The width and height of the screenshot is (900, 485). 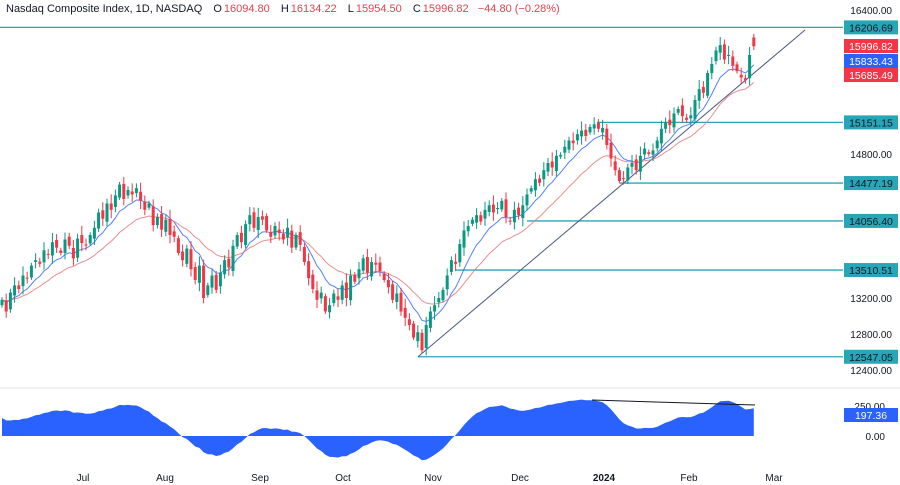 I want to click on time-axis-tick: Oct, so click(x=343, y=478).